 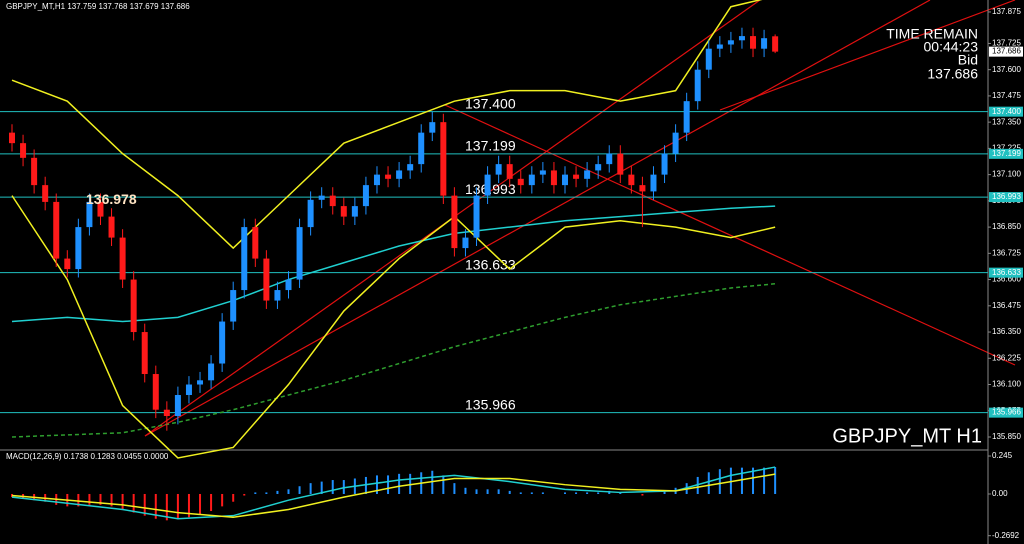 I want to click on y-tick-label: 0.00, so click(x=1000, y=493).